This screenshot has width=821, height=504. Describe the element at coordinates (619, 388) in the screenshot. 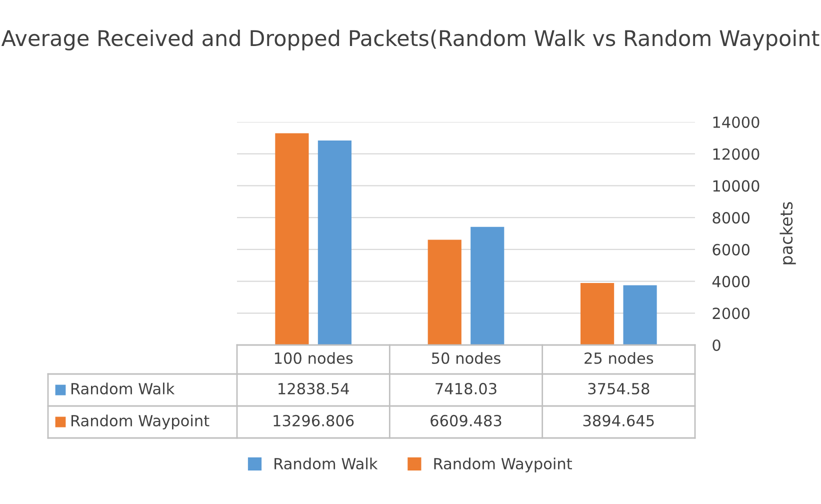

I see `data-label: 3754.58` at that location.